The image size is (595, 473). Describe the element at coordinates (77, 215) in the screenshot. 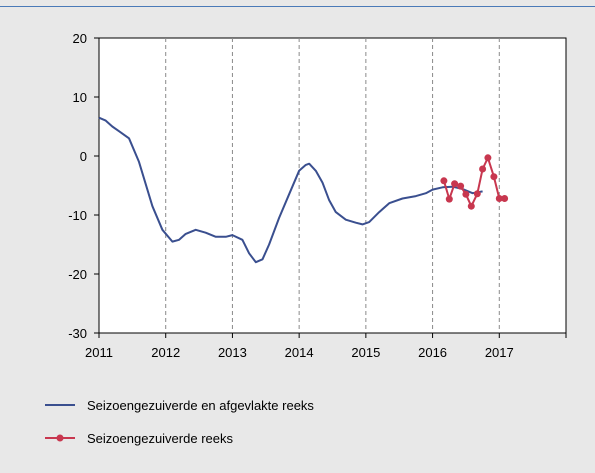

I see `y-tick-label: -10` at that location.